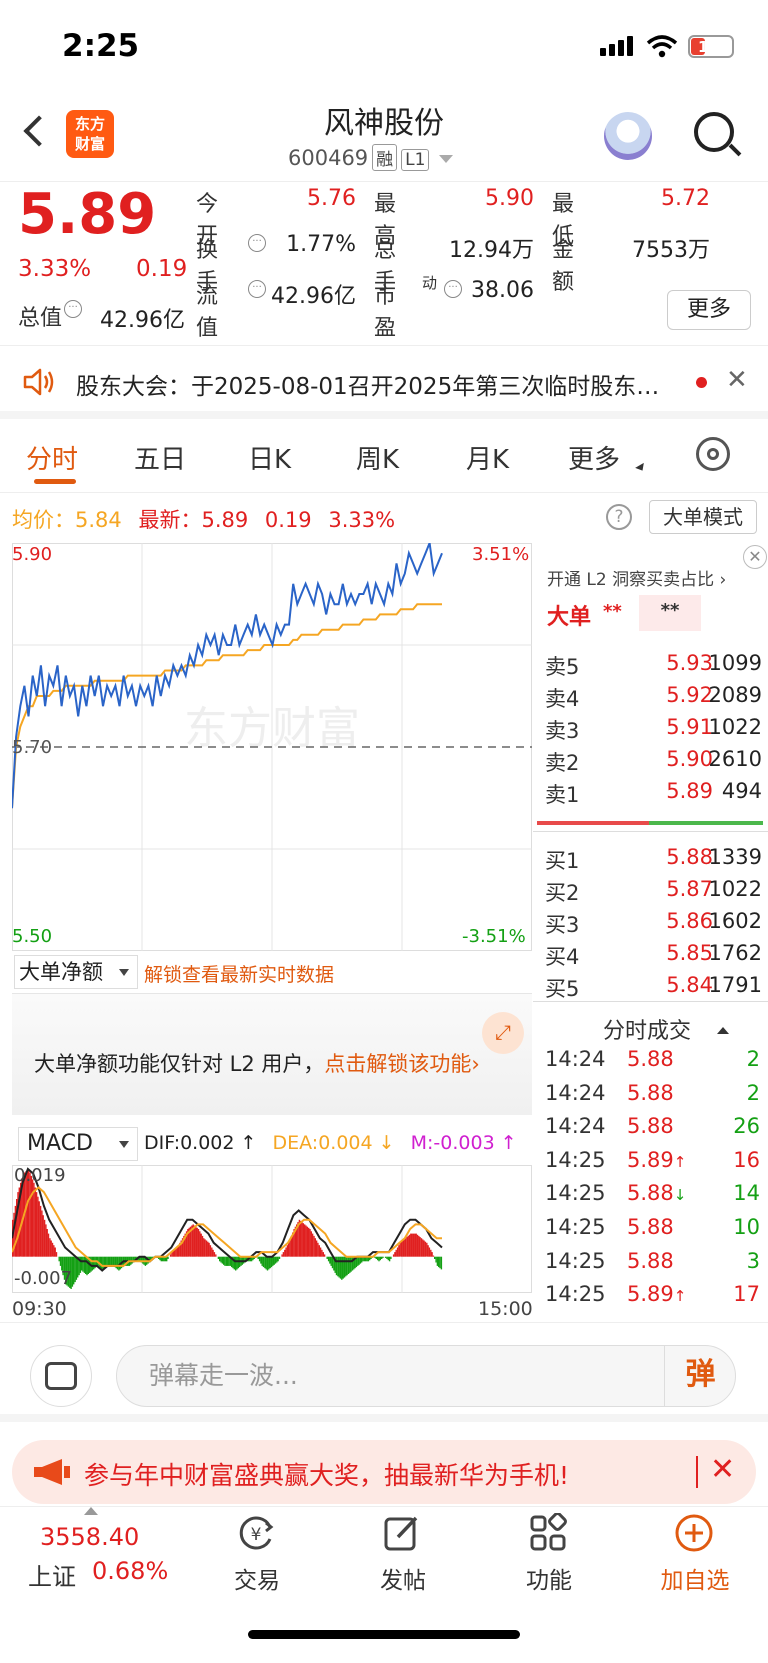 Image resolution: width=768 pixels, height=1663 pixels. Describe the element at coordinates (78, 1144) in the screenshot. I see `indicator-select: MACD` at that location.